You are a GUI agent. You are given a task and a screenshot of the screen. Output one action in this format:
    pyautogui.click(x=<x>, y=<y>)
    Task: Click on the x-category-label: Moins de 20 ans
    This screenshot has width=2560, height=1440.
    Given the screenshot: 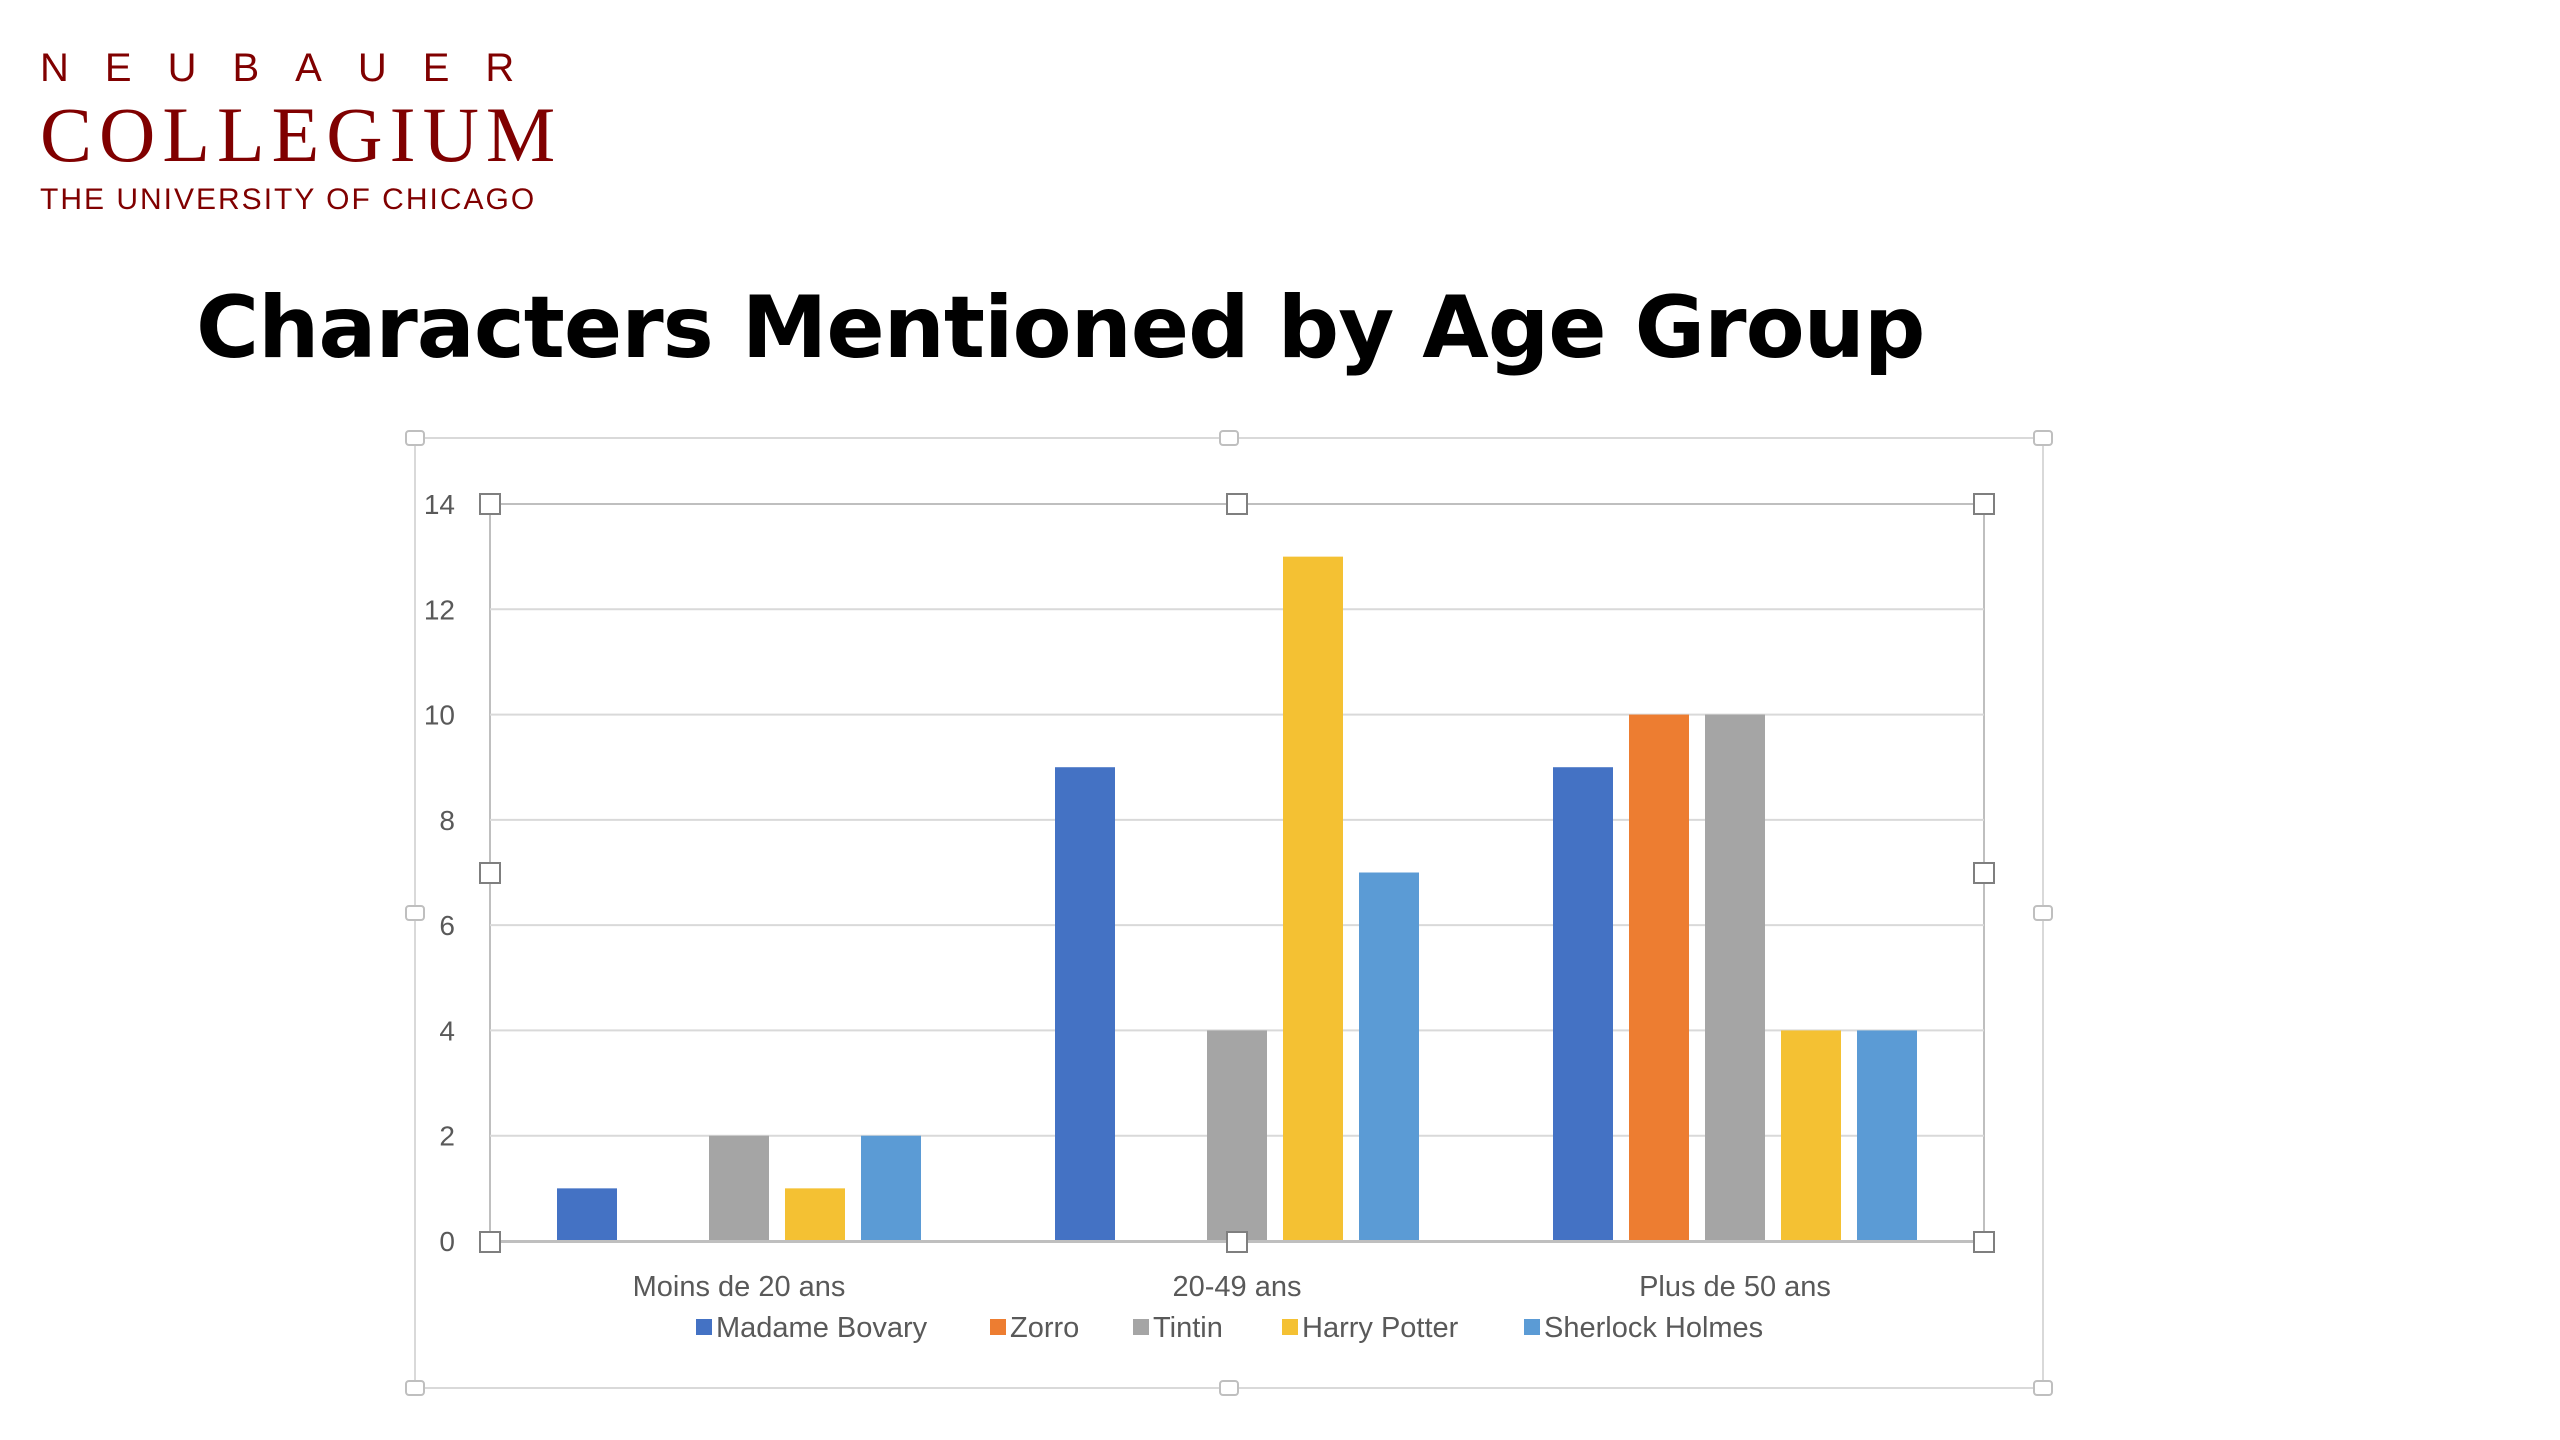 What is the action you would take?
    pyautogui.click(x=739, y=1287)
    